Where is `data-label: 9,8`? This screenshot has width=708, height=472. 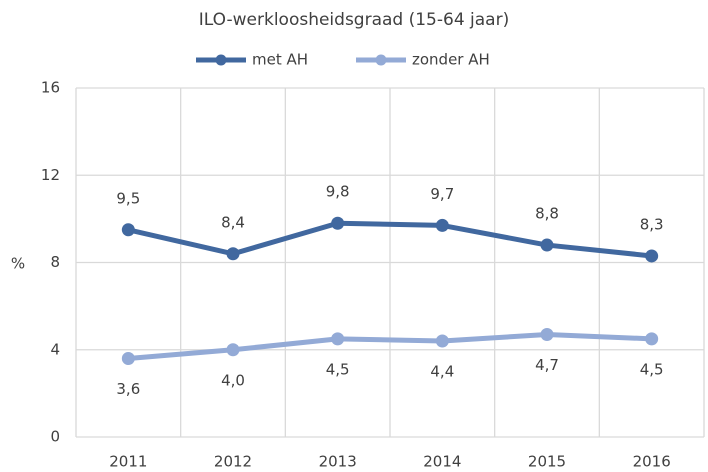 data-label: 9,8 is located at coordinates (338, 192).